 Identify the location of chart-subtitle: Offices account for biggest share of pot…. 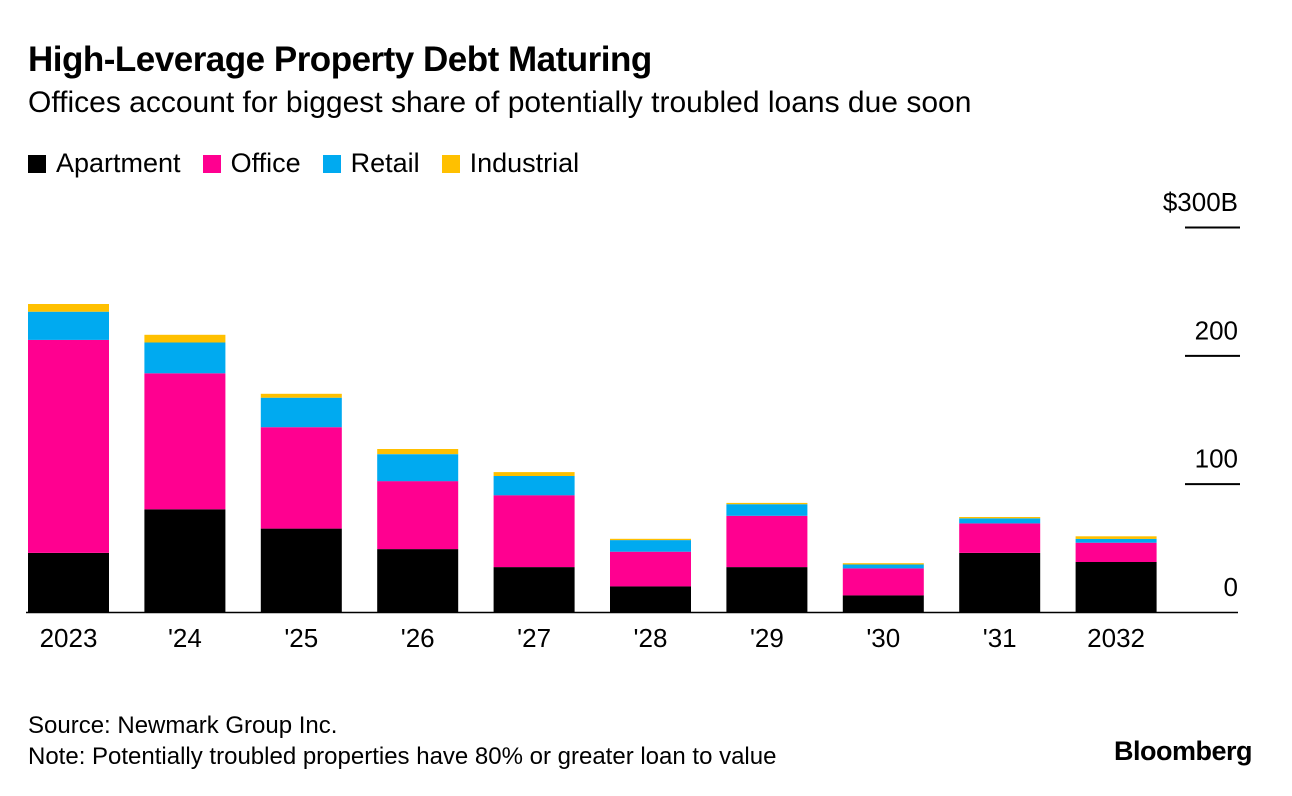
(500, 102).